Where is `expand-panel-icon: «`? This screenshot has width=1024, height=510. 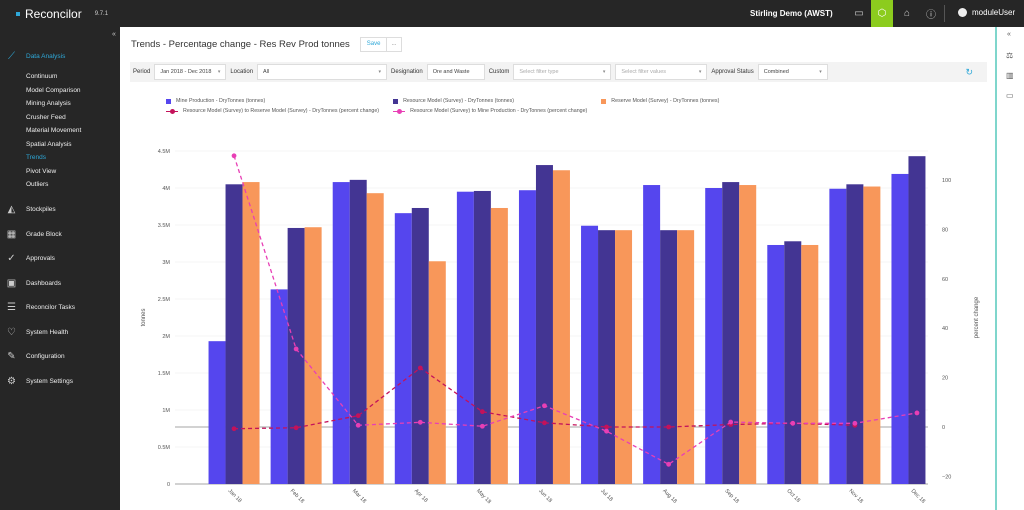
expand-panel-icon: « is located at coordinates (1009, 34).